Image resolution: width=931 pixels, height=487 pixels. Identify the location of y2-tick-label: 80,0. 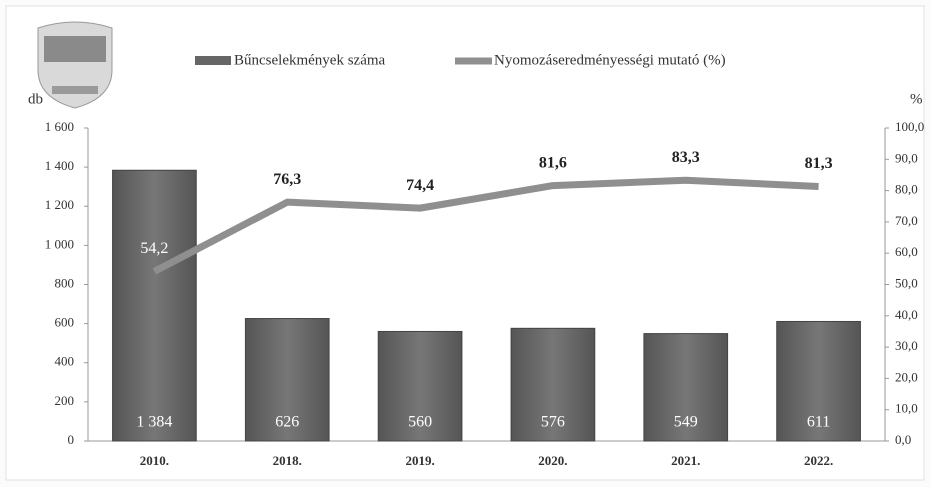
(906, 189).